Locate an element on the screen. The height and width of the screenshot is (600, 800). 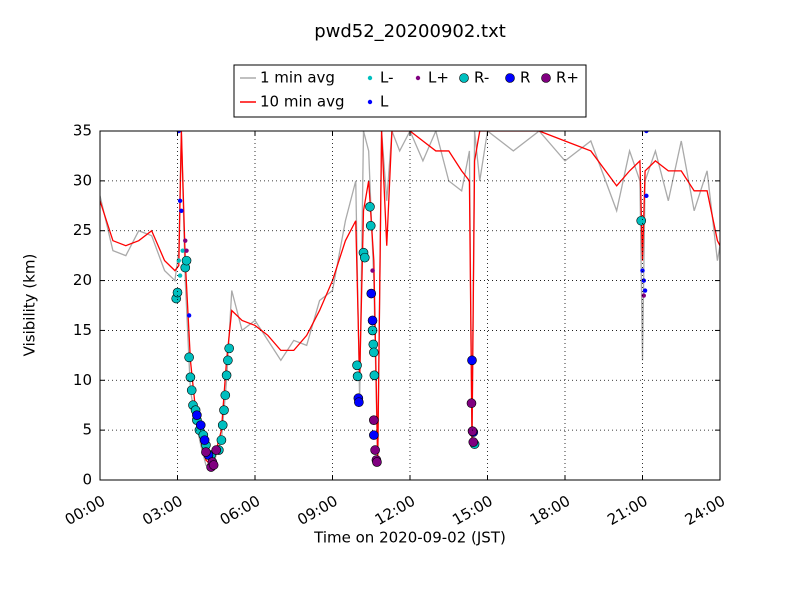
x-tick-label: 06:00 is located at coordinates (240, 510).